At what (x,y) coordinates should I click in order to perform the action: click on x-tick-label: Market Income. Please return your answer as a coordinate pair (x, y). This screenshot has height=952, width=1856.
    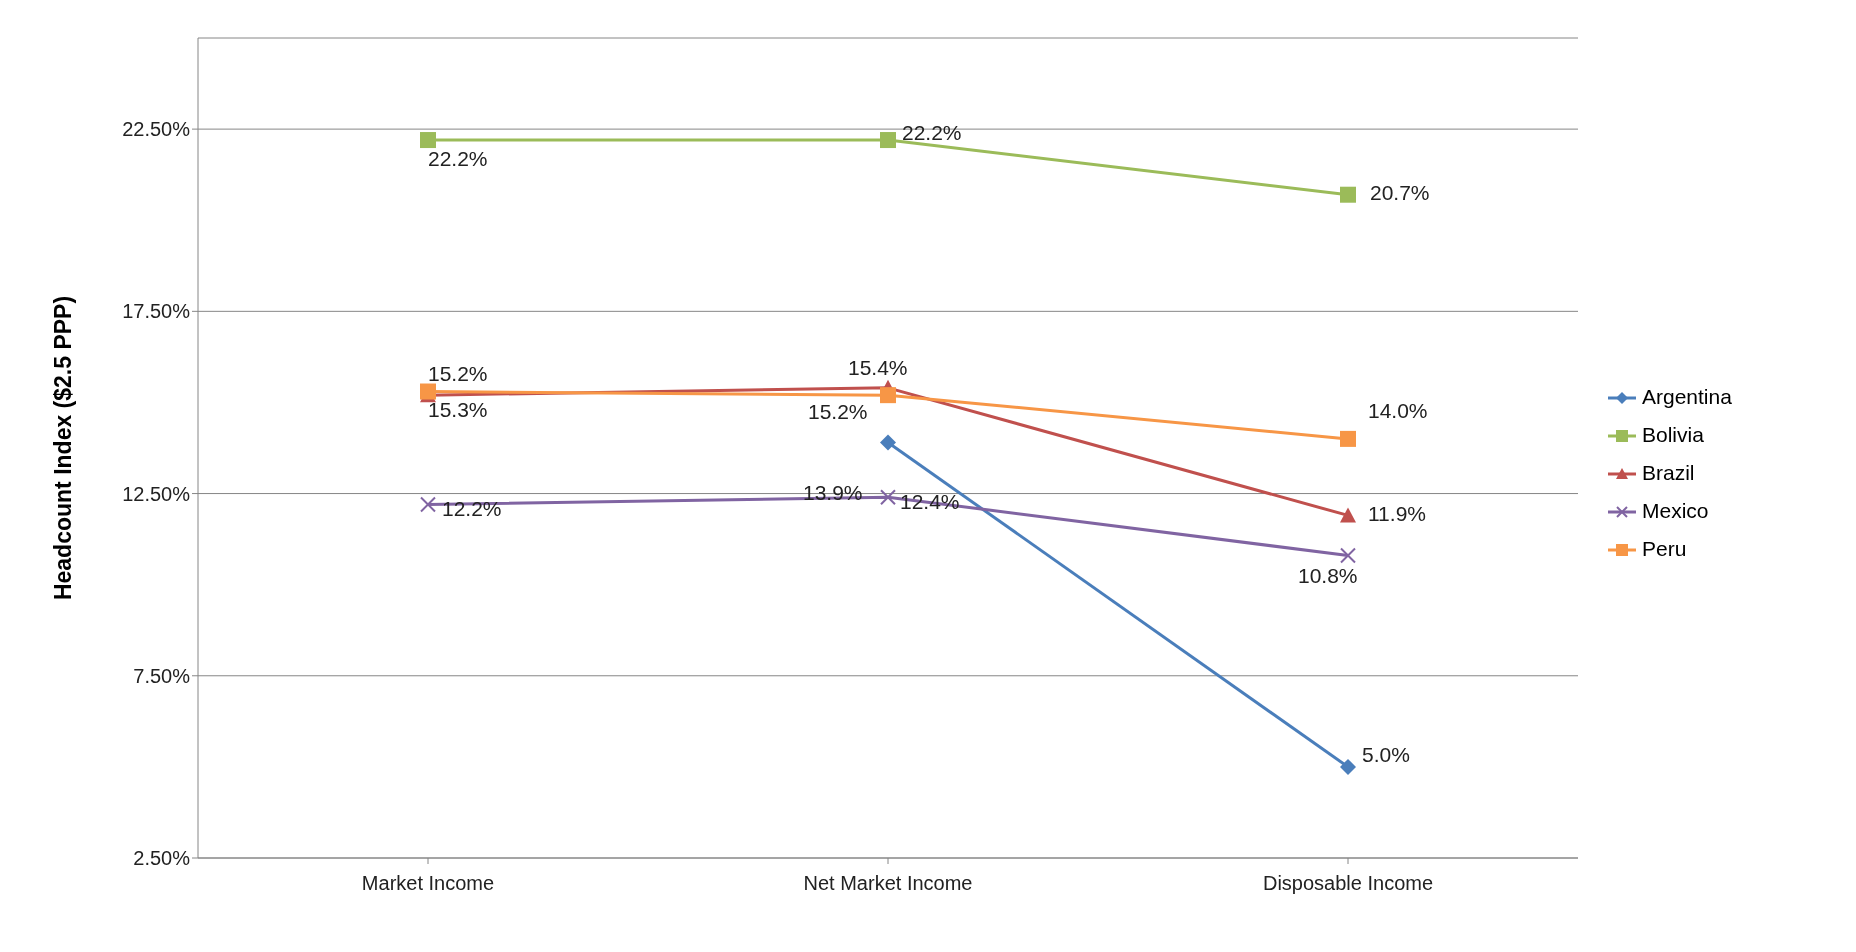
    Looking at the image, I should click on (428, 883).